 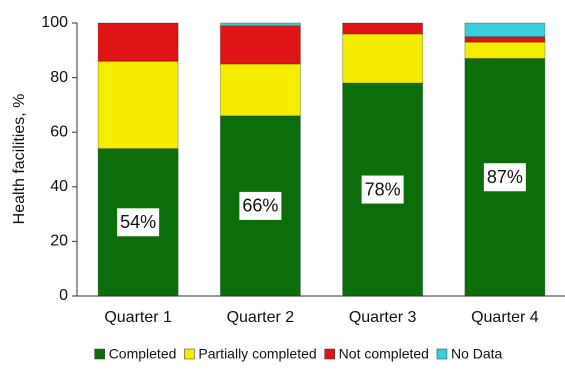 What do you see at coordinates (257, 354) in the screenshot?
I see `legend-label: Partially completed` at bounding box center [257, 354].